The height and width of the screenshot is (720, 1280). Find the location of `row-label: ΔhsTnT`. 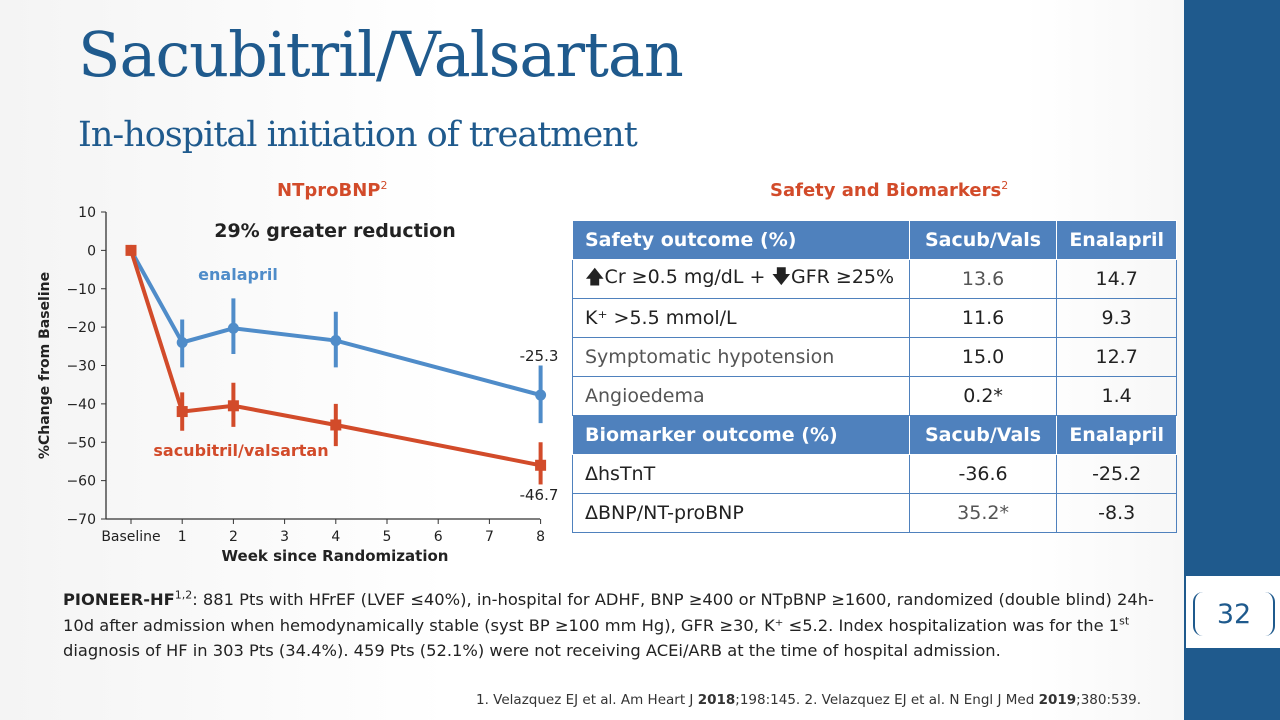

row-label: ΔhsTnT is located at coordinates (741, 474).